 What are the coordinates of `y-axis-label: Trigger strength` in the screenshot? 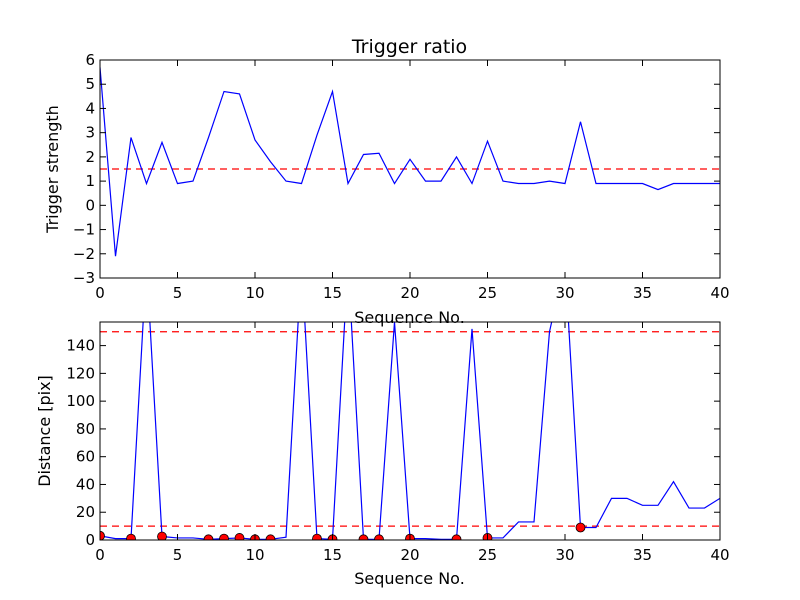 It's located at (52, 169).